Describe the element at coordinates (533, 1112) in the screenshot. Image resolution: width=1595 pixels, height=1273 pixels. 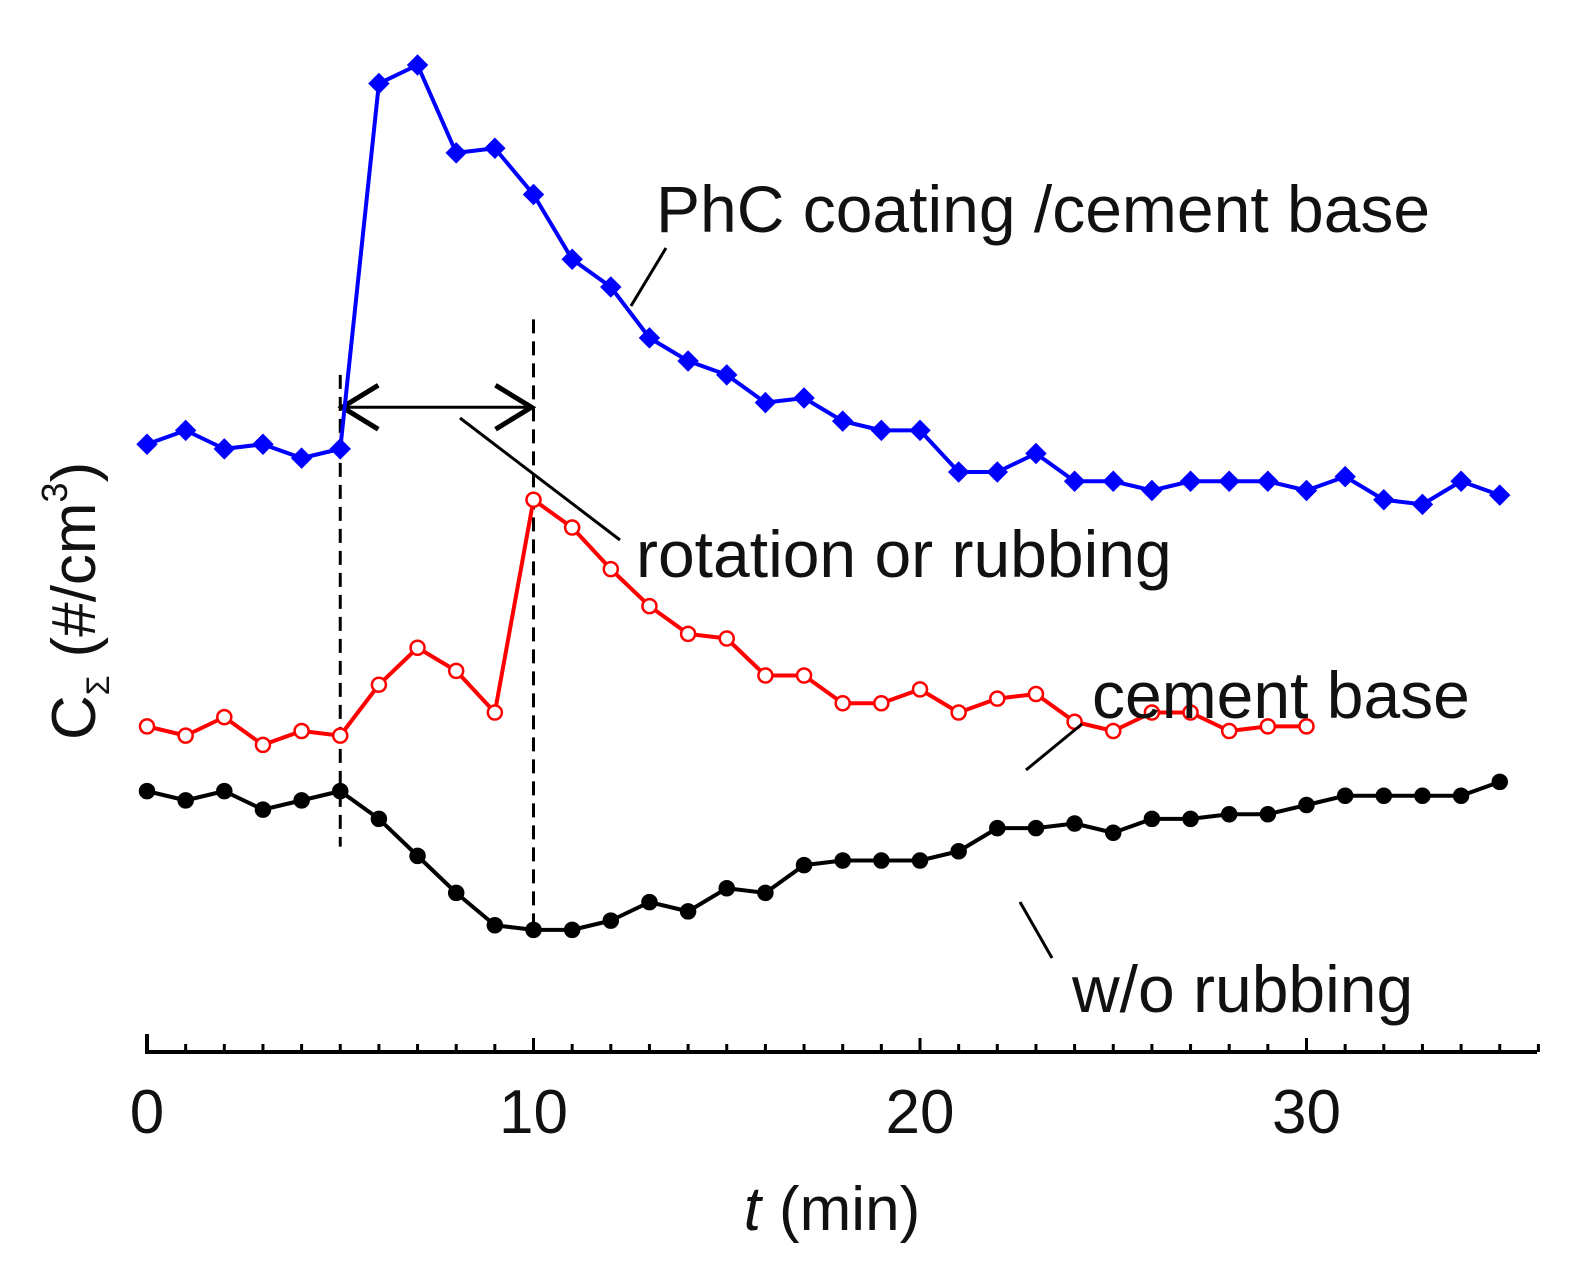
I see `x-tick-label: 10` at that location.